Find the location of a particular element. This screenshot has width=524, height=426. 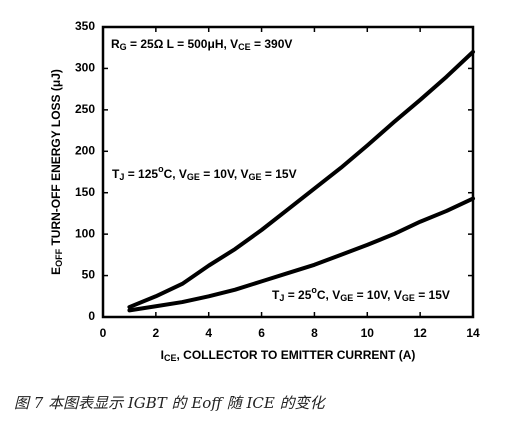

y-tick-label: 200 is located at coordinates (85, 150).